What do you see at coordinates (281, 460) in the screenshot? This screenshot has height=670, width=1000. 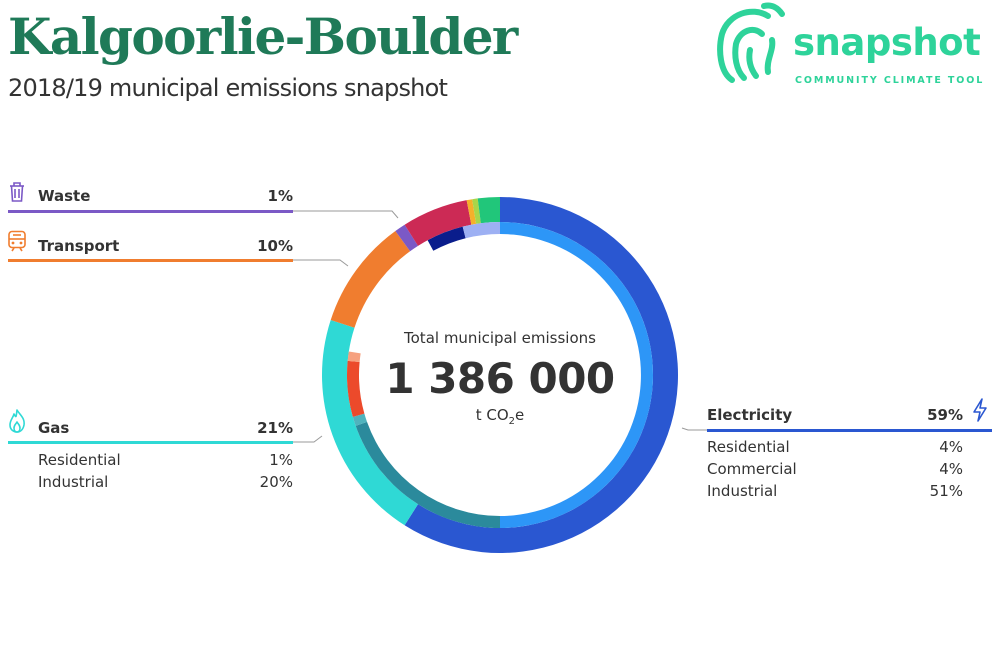 I see `gas-sub-percent: 1%` at bounding box center [281, 460].